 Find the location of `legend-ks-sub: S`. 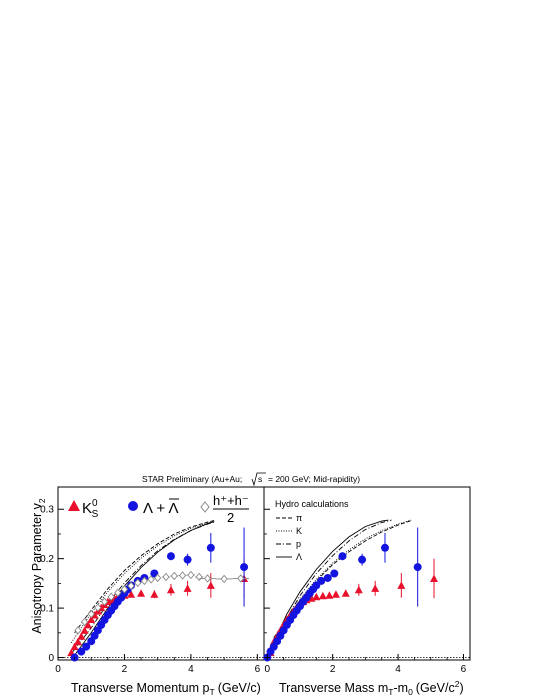

legend-ks-sub: S is located at coordinates (95, 514).